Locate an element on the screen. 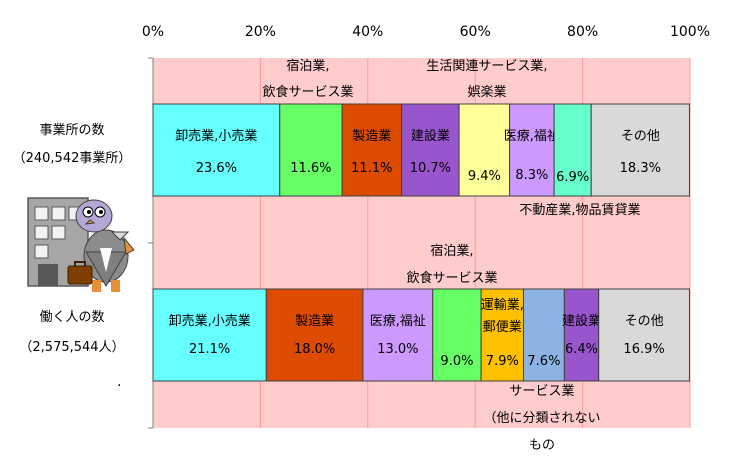 This screenshot has height=471, width=740. x-tick-label: 20% is located at coordinates (260, 32).